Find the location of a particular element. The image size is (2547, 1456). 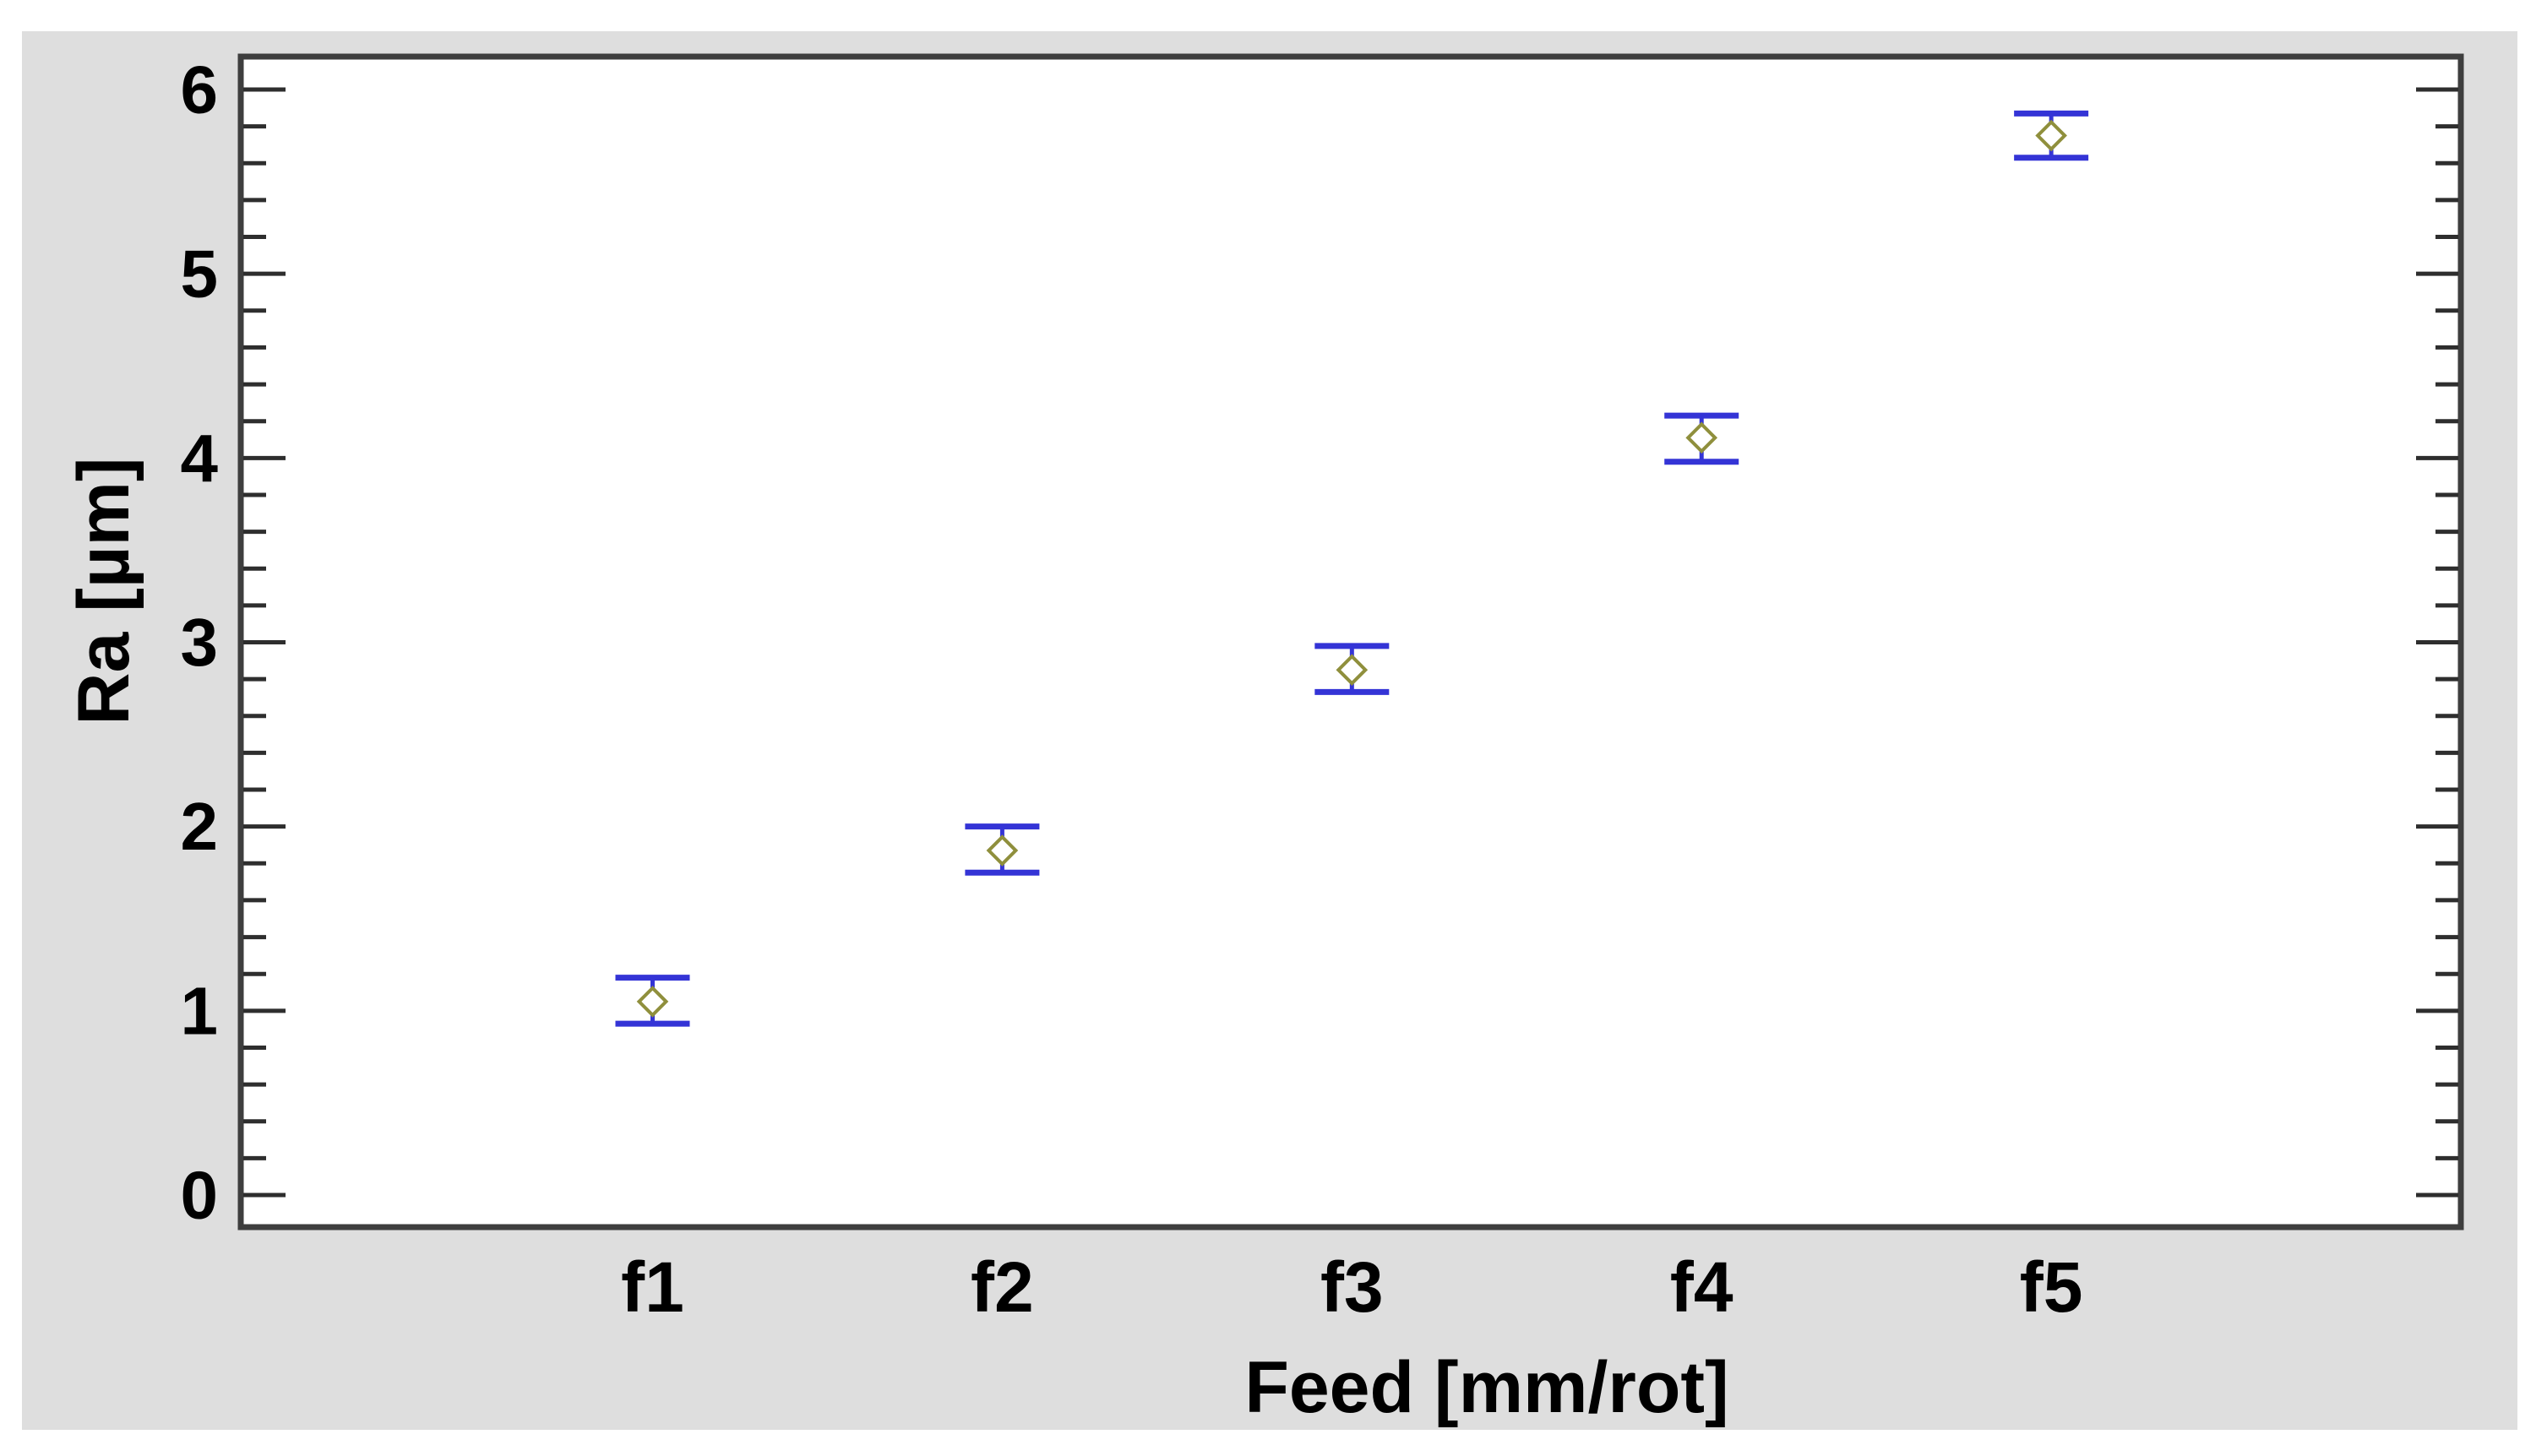

y-tick-label-3: 3 is located at coordinates (200, 642).